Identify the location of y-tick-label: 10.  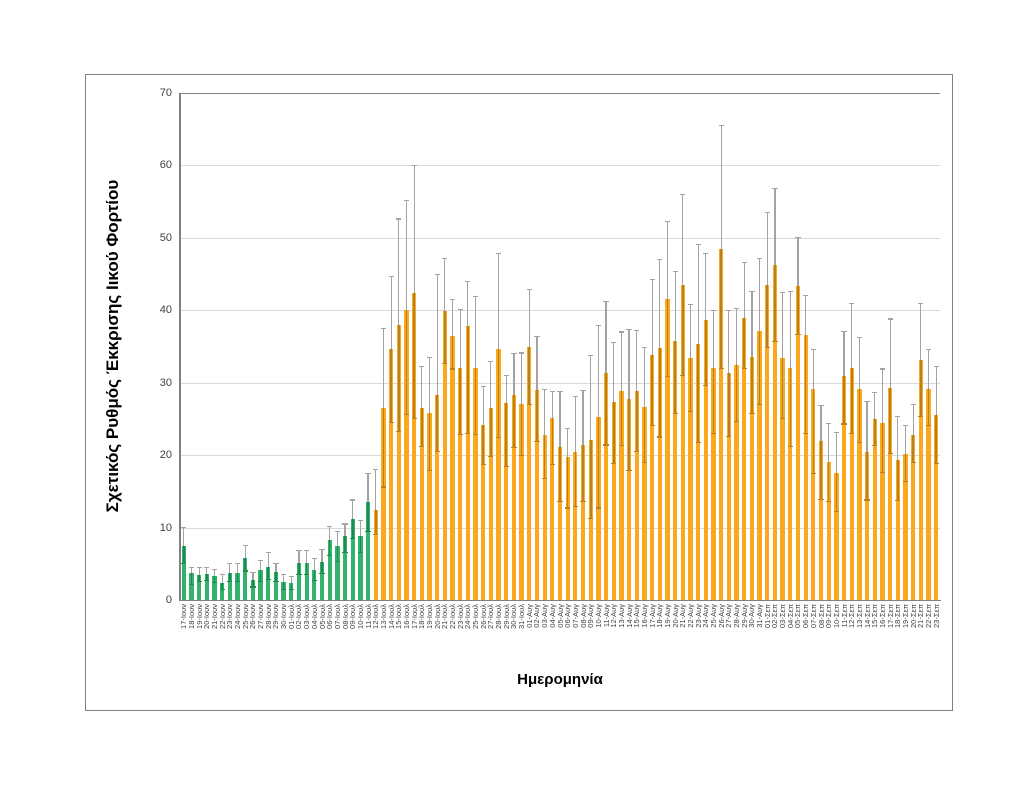
(165, 527).